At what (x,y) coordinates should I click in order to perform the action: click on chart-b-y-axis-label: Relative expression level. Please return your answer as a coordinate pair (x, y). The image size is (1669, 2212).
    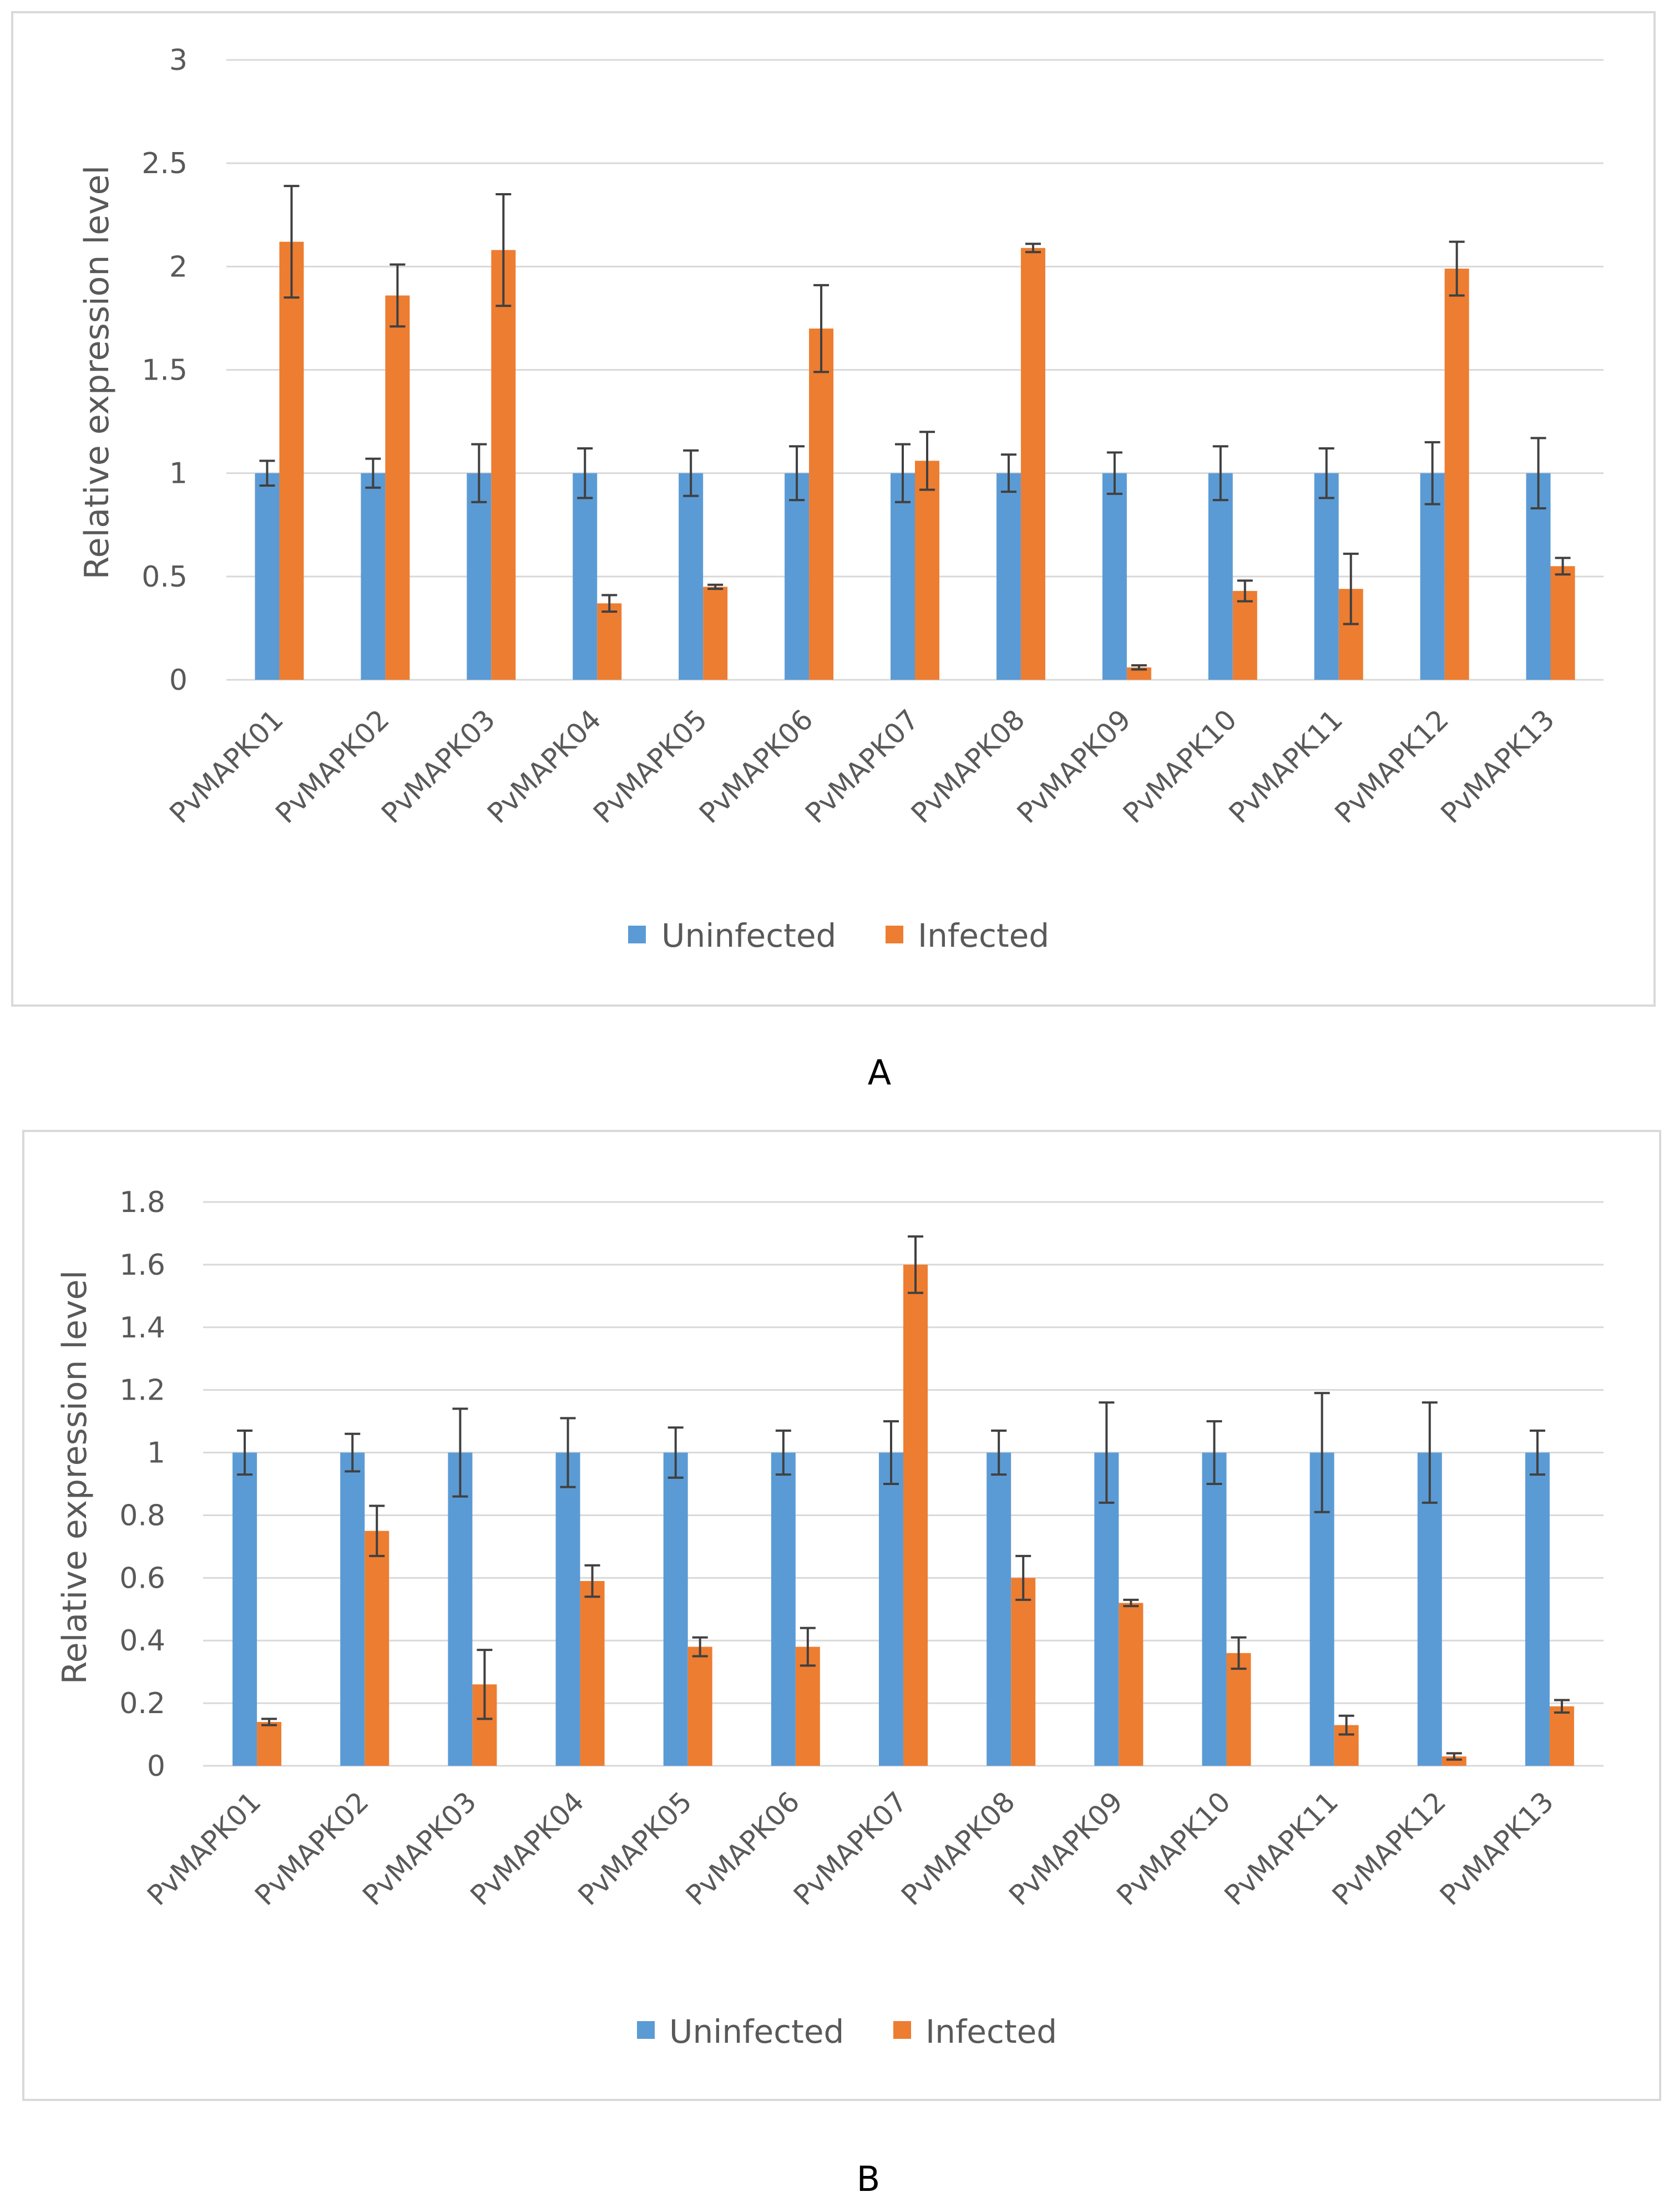
    Looking at the image, I should click on (74, 1477).